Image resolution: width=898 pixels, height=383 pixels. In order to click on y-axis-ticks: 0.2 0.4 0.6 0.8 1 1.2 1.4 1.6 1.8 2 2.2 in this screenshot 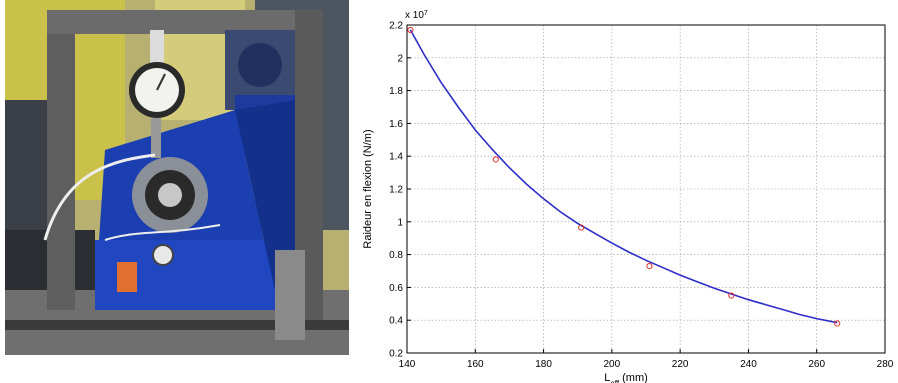, I will do `click(400, 190)`.